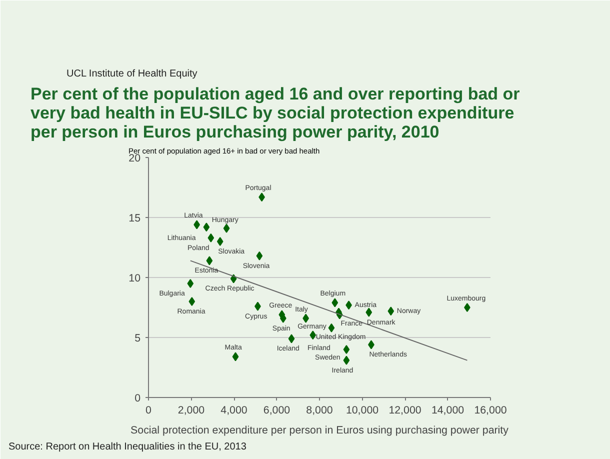 Image resolution: width=610 pixels, height=459 pixels. I want to click on y-tick-label: 0, so click(137, 398).